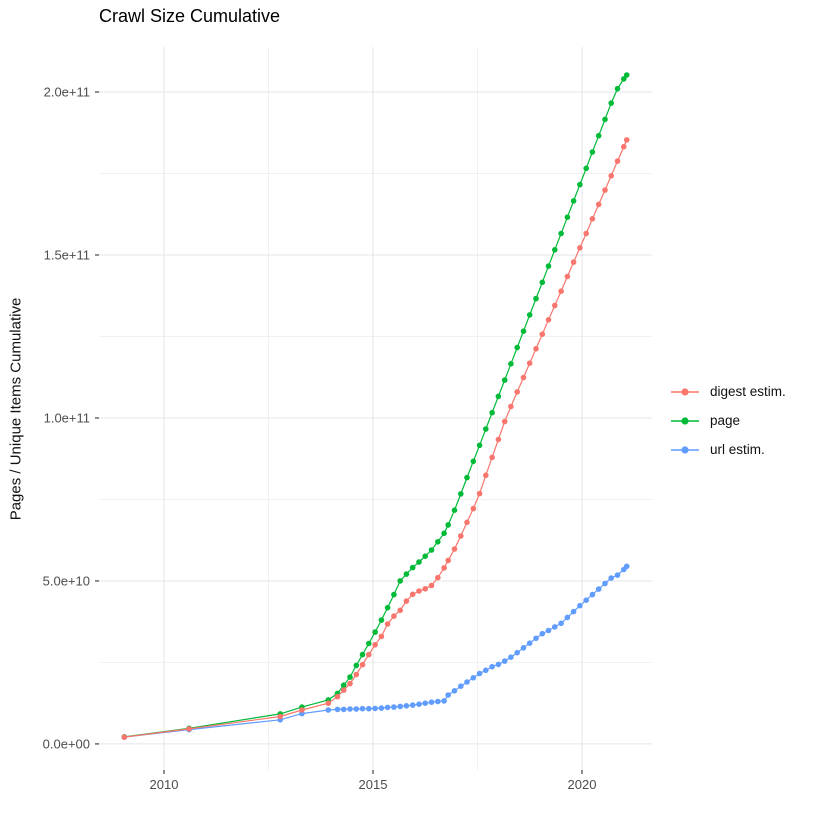 The height and width of the screenshot is (827, 826). What do you see at coordinates (685, 391) in the screenshot?
I see `legend-key-digest-estim-icon` at bounding box center [685, 391].